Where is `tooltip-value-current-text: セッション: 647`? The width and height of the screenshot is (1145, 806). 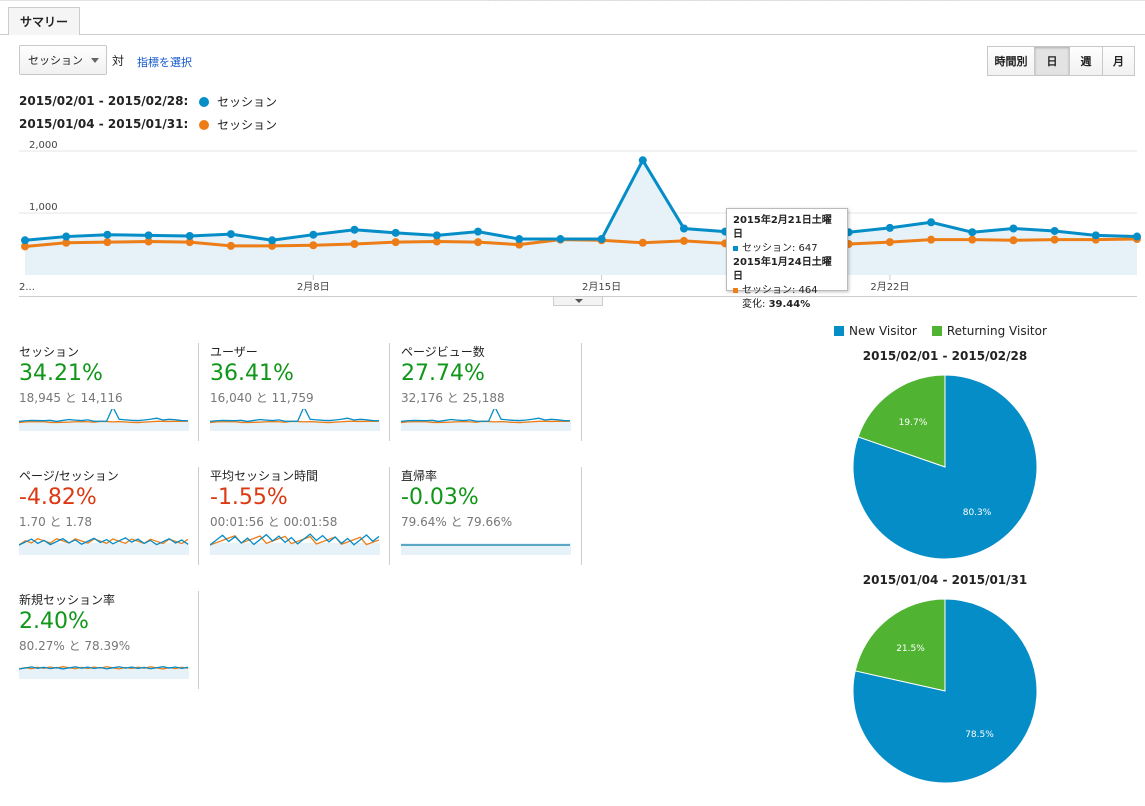 tooltip-value-current-text: セッション: 647 is located at coordinates (780, 248).